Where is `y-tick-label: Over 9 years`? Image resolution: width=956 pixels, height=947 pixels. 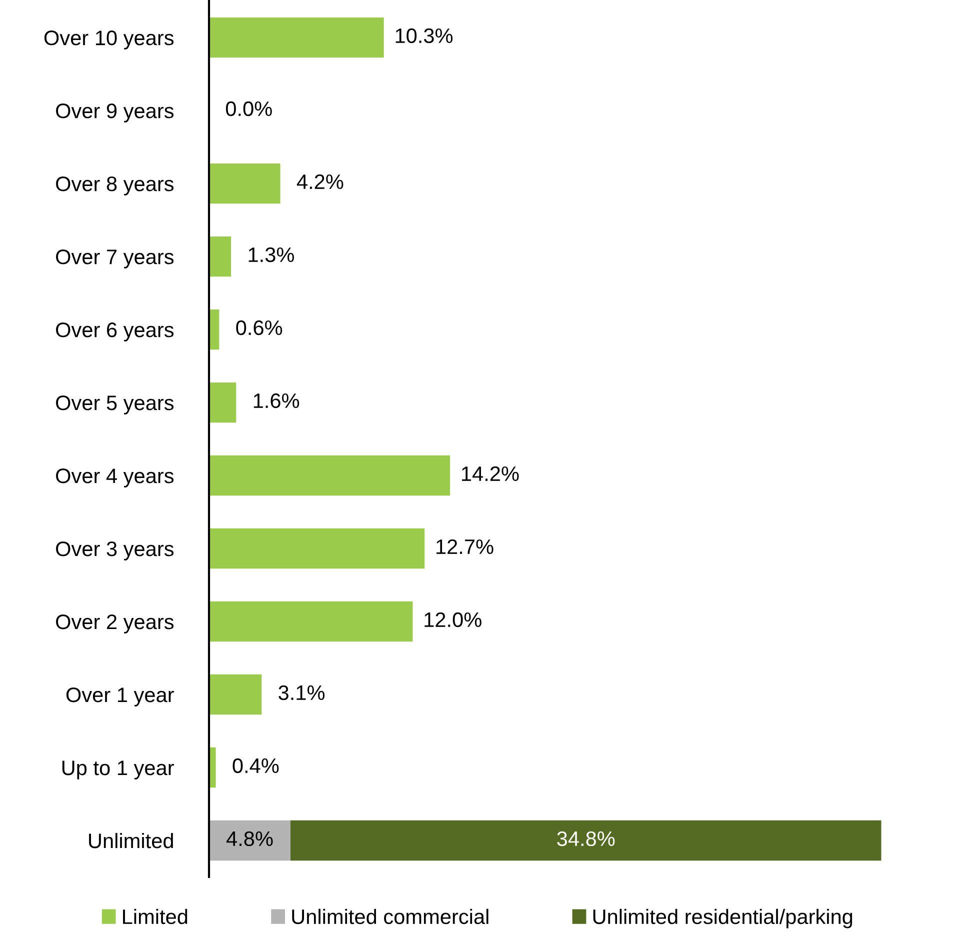
y-tick-label: Over 9 years is located at coordinates (115, 113).